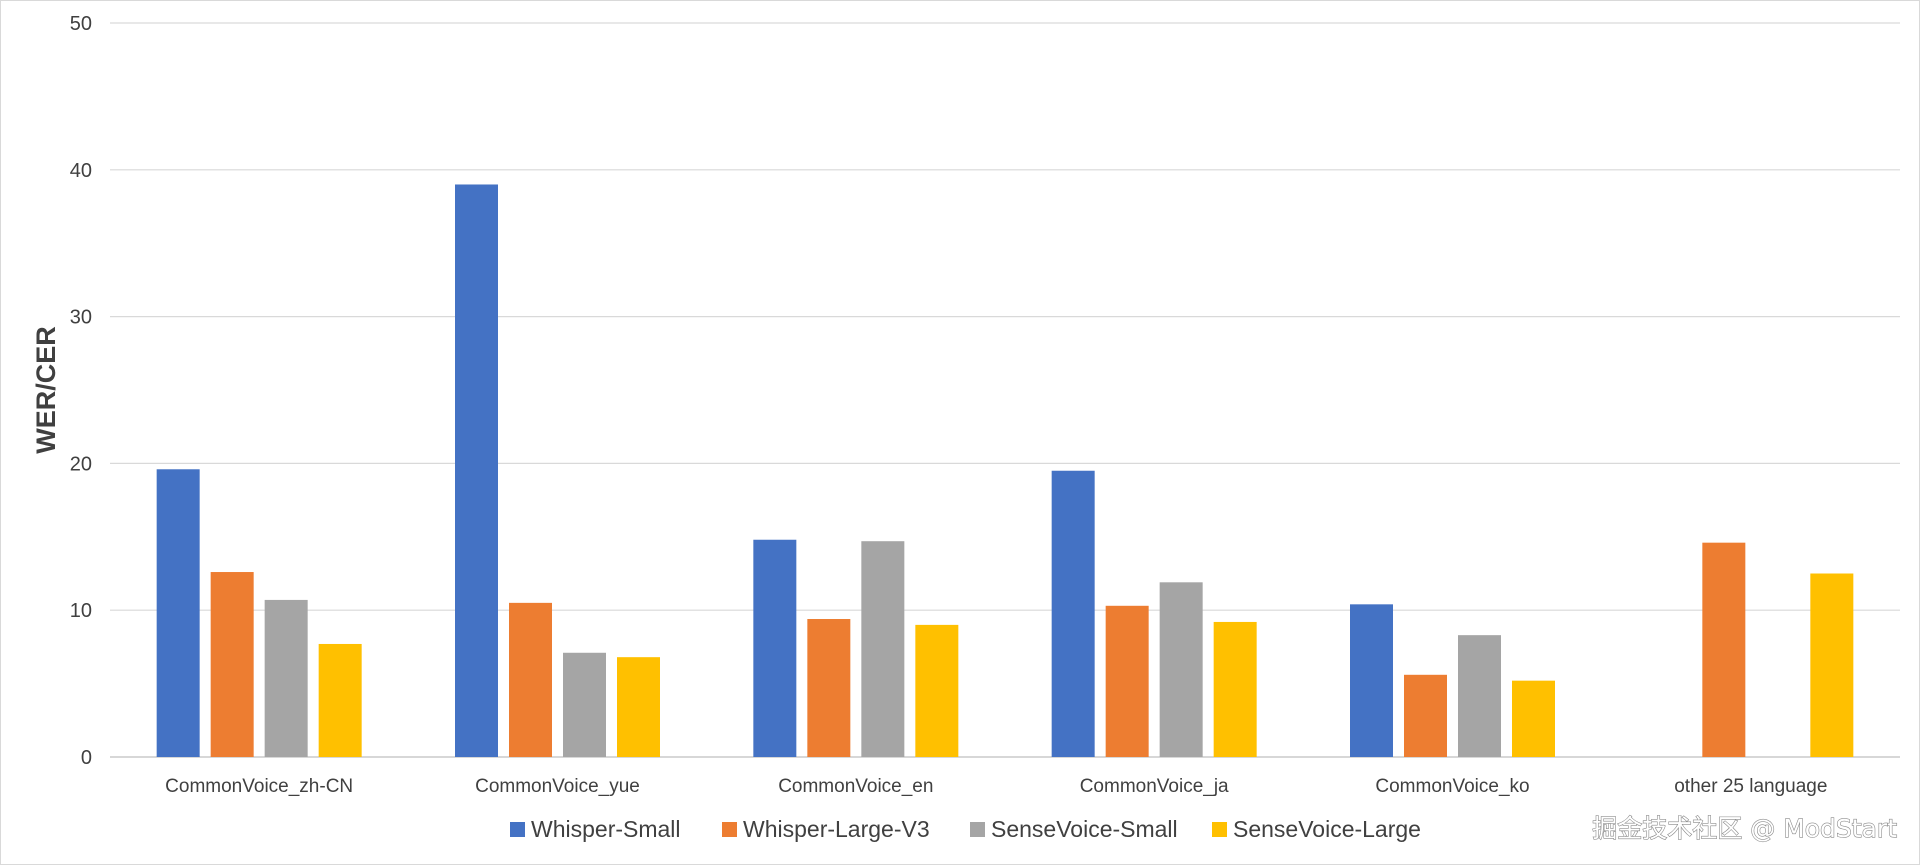 Image resolution: width=1920 pixels, height=865 pixels. What do you see at coordinates (1452, 786) in the screenshot?
I see `x-tick-label: CommonVoice_ko` at bounding box center [1452, 786].